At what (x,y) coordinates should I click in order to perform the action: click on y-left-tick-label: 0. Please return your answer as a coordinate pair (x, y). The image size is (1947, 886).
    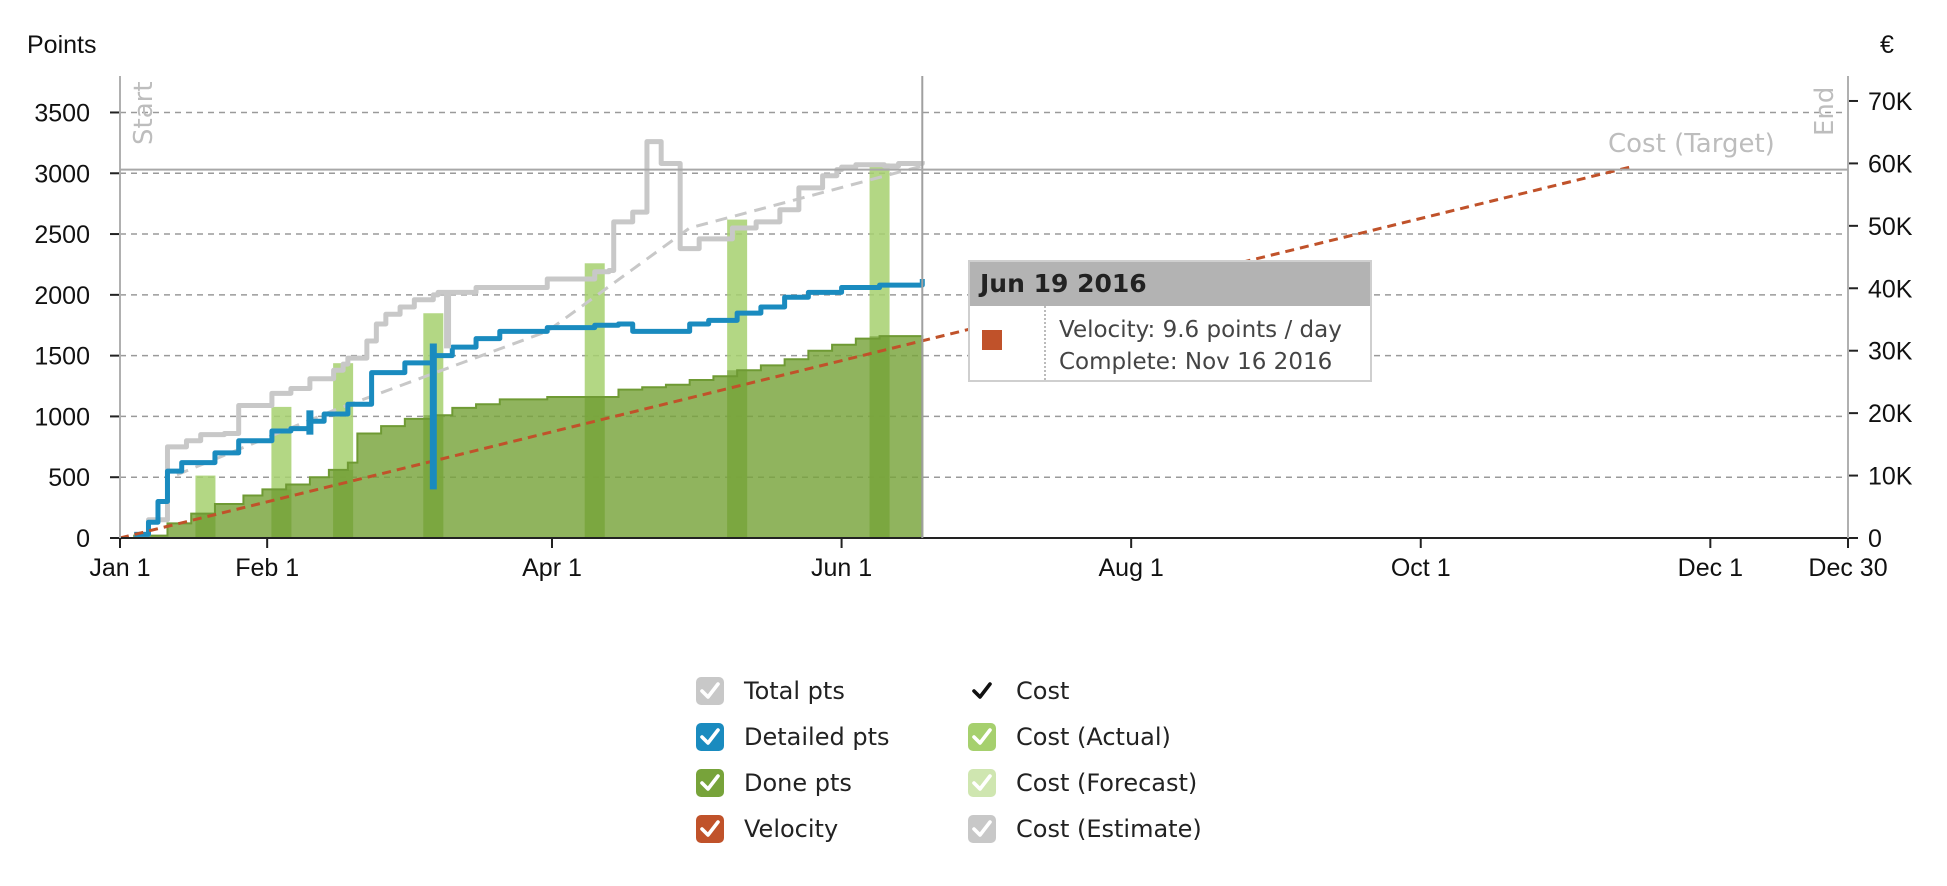
    Looking at the image, I should click on (83, 539).